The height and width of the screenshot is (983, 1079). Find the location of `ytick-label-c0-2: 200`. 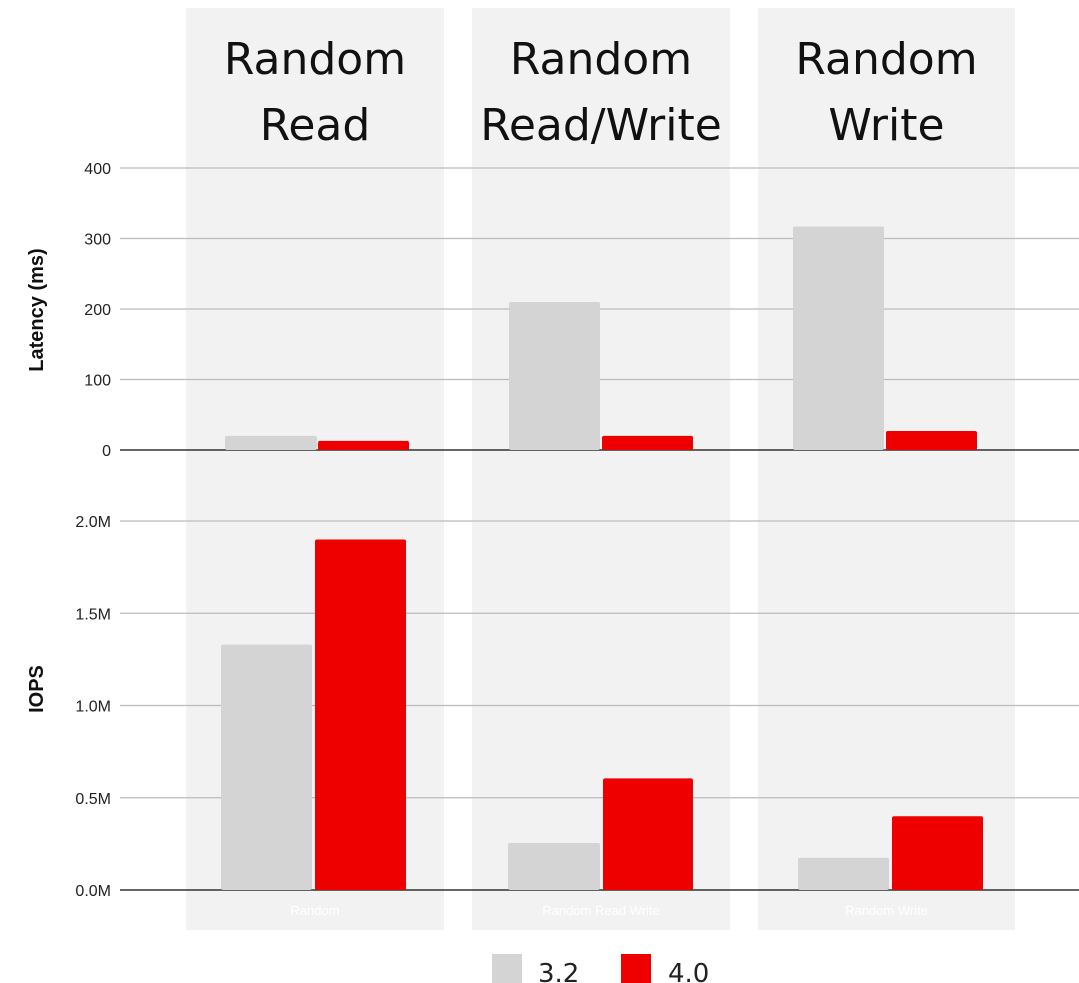

ytick-label-c0-2: 200 is located at coordinates (97, 310).